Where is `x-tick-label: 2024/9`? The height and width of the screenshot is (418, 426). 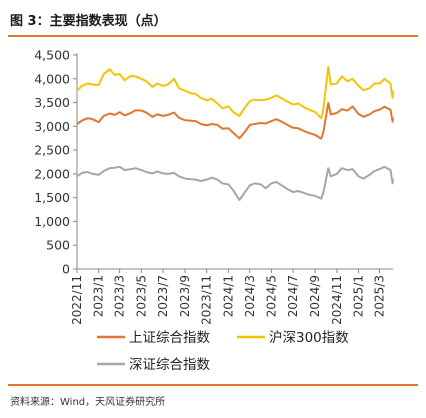 x-tick-label: 2024/9 is located at coordinates (315, 296).